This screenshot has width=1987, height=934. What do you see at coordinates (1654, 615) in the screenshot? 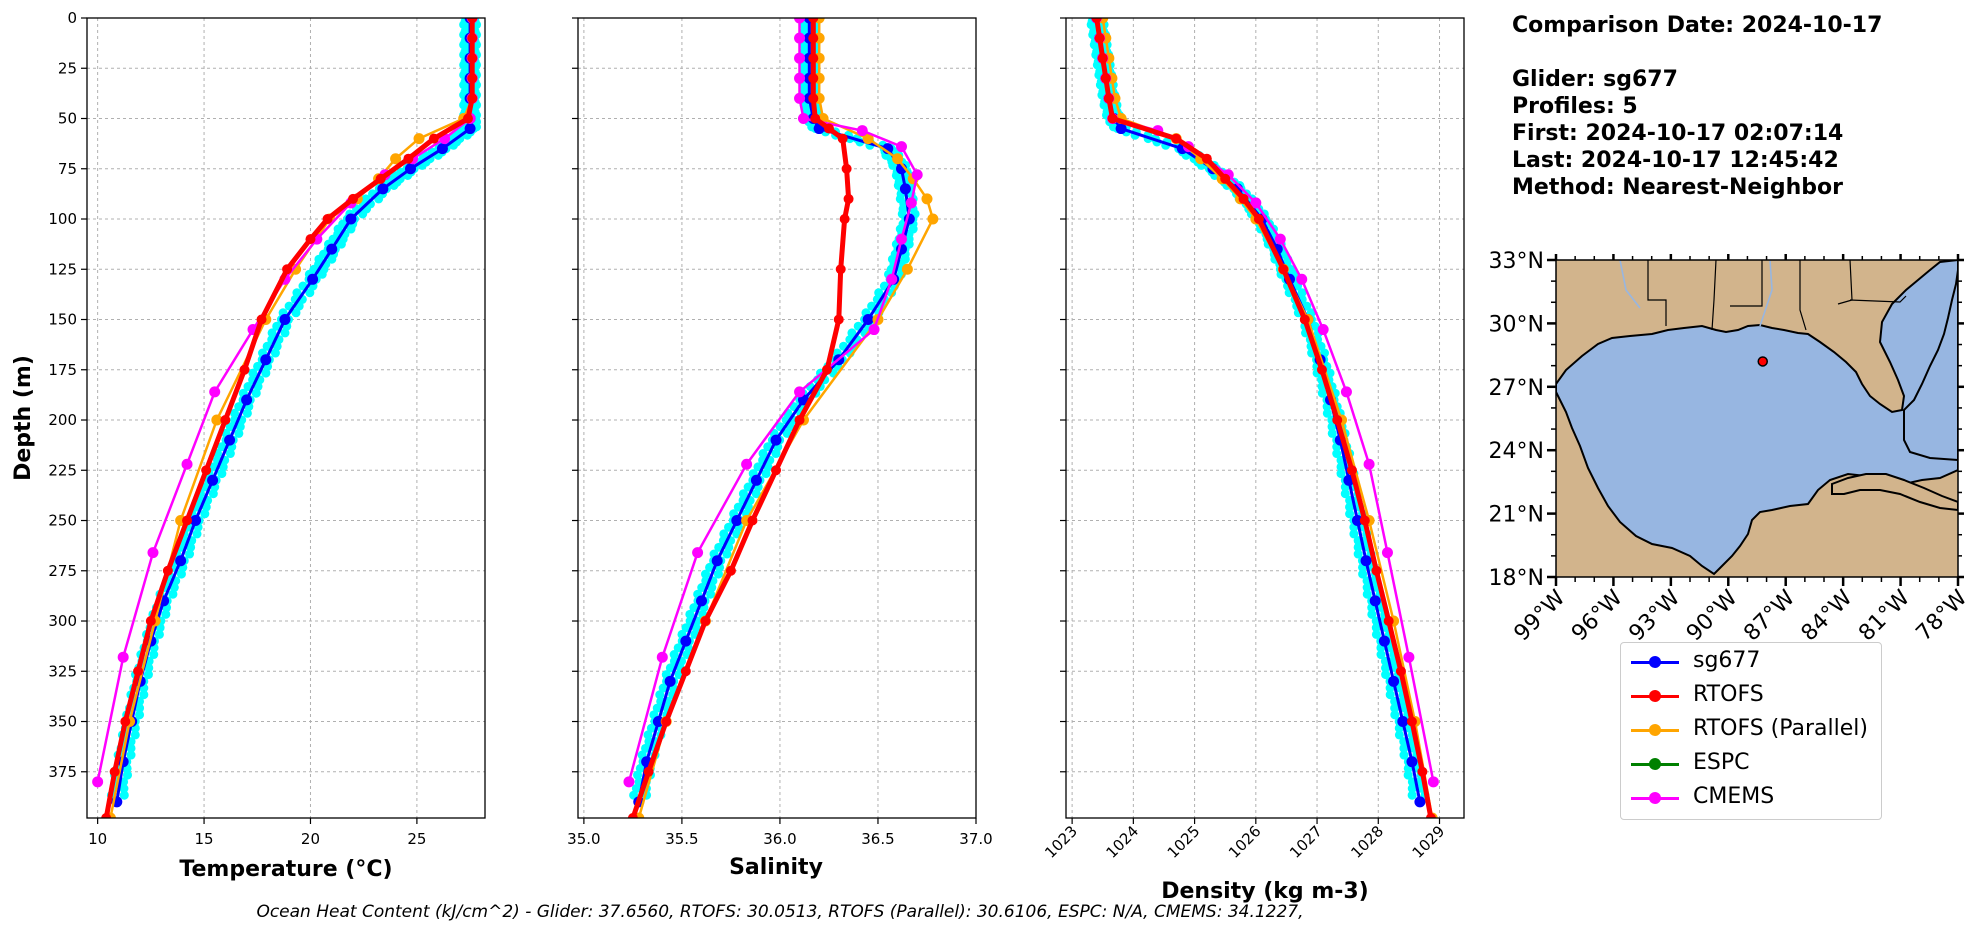
I see `map-lon-label: 93°W` at bounding box center [1654, 615].